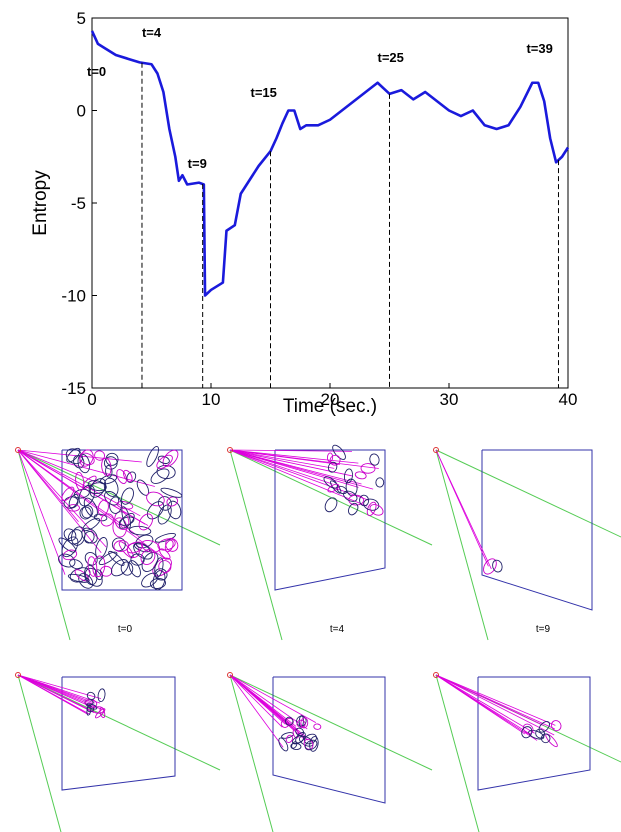 The image size is (621, 832). What do you see at coordinates (264, 92) in the screenshot?
I see `event-label: t=15` at bounding box center [264, 92].